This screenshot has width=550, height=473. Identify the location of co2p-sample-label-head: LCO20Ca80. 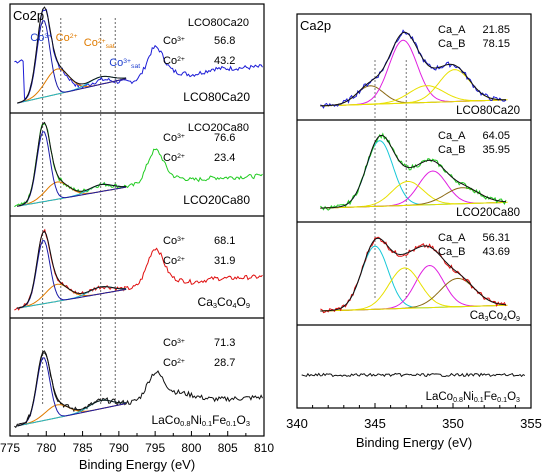
(218, 128).